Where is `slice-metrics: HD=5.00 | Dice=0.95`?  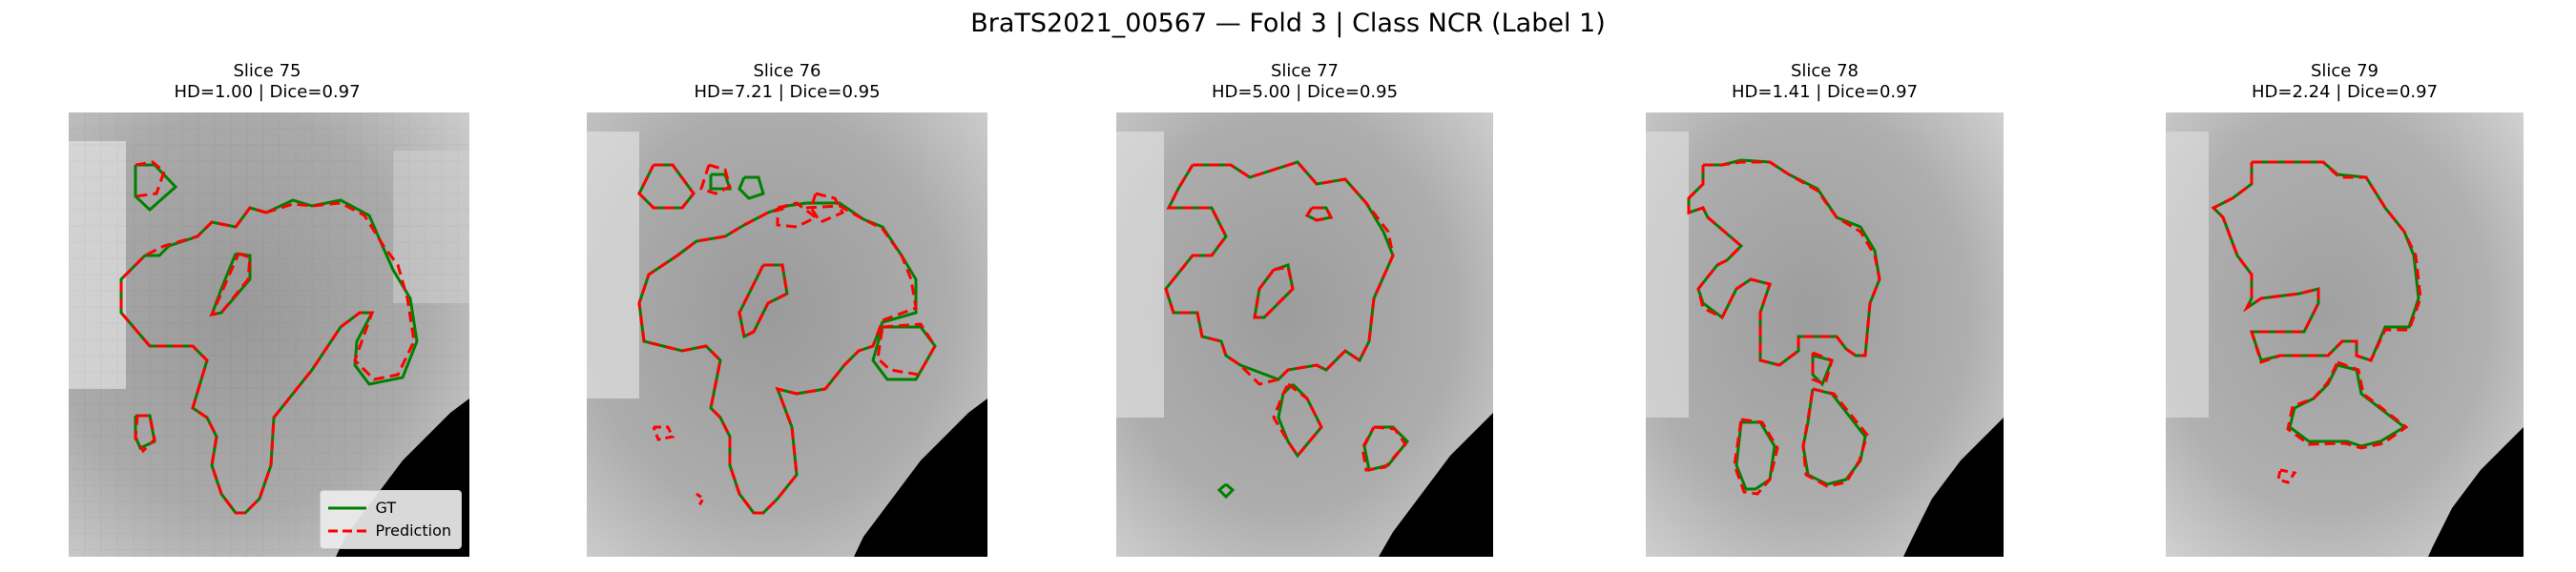
slice-metrics: HD=5.00 | Dice=0.95 is located at coordinates (1305, 92).